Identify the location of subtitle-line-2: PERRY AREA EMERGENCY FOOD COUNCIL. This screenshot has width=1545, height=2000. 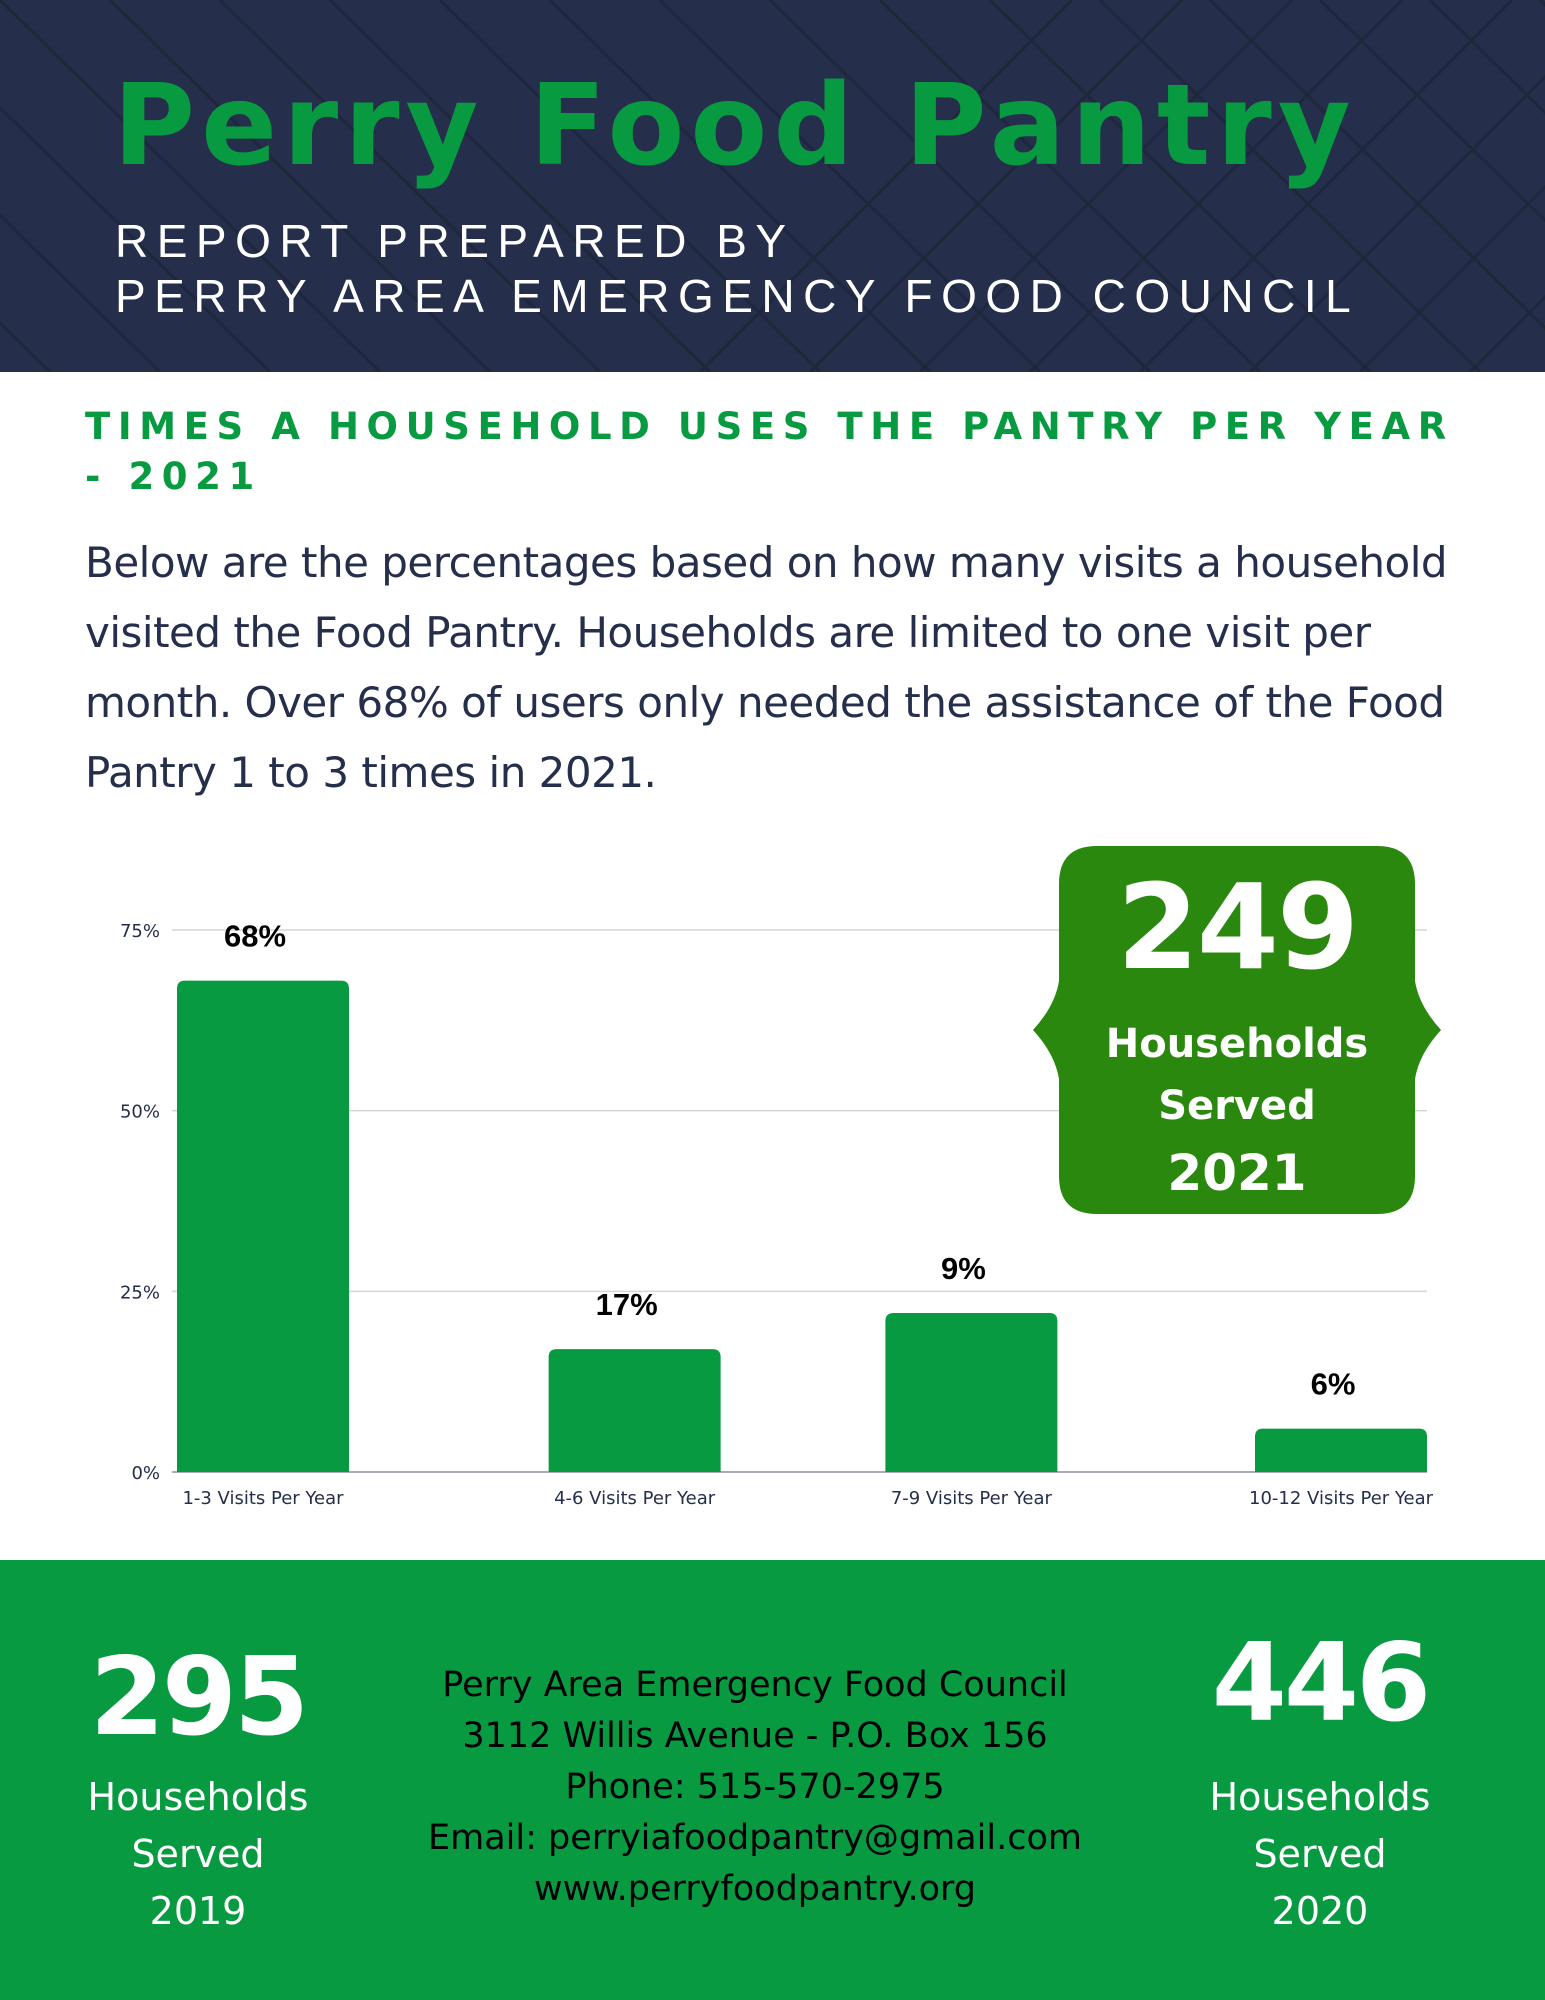
(737, 296).